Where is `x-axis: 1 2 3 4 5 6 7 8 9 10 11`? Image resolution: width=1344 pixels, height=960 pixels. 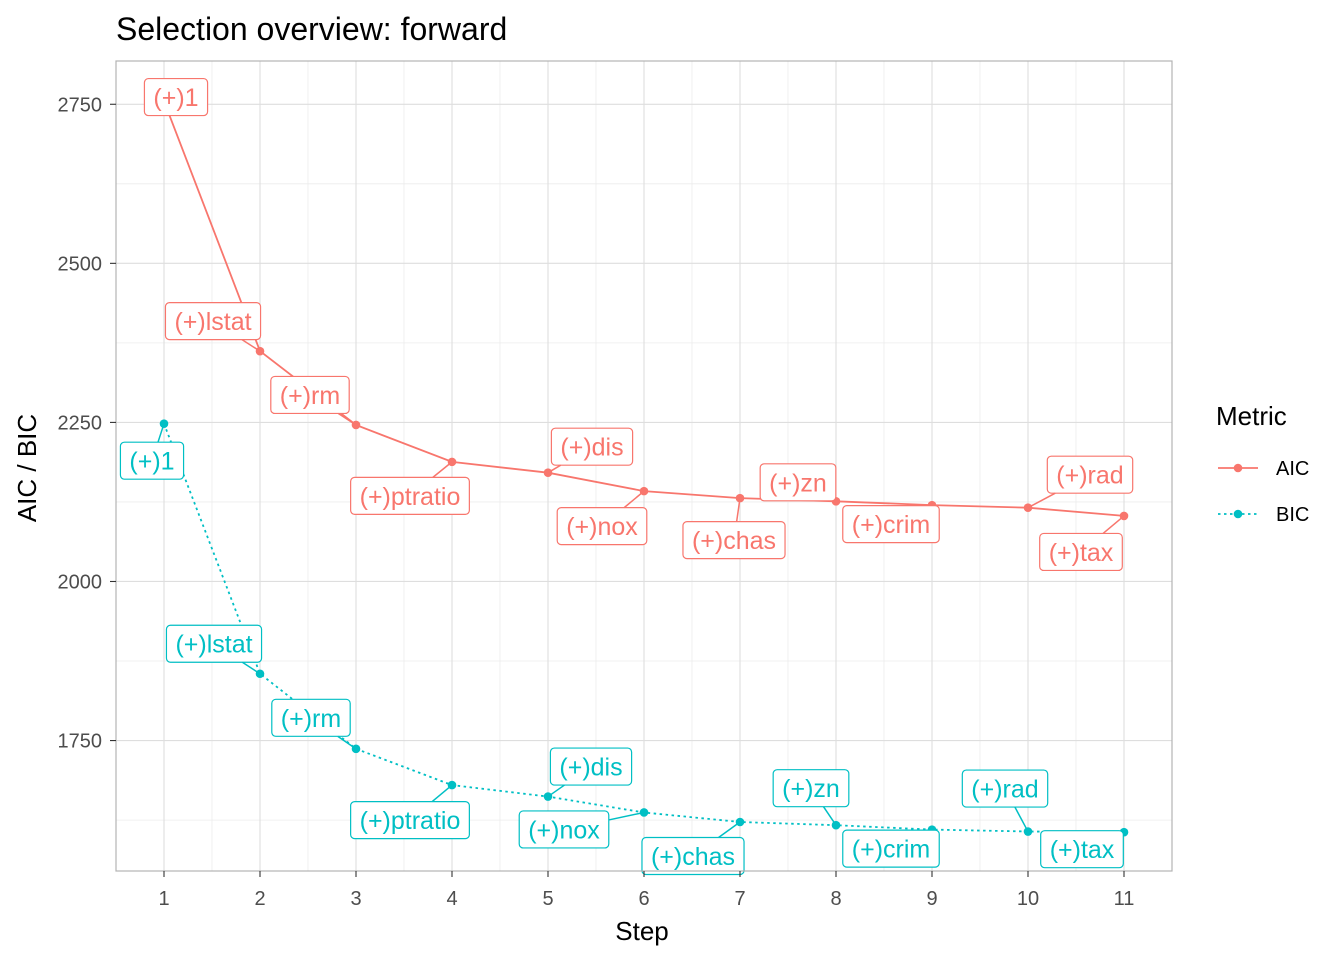
x-axis: 1 2 3 4 5 6 7 8 9 10 11 is located at coordinates (646, 890).